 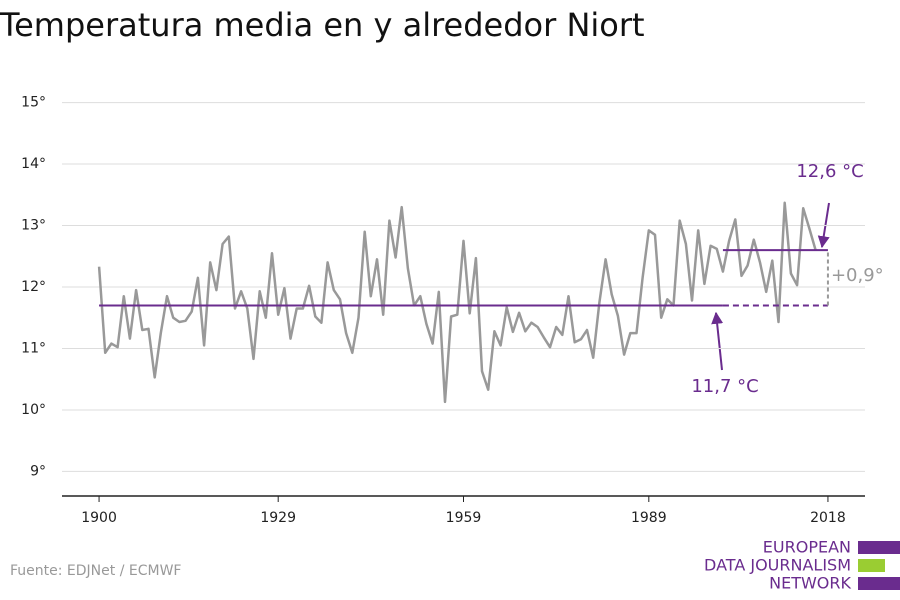 What do you see at coordinates (322, 25) in the screenshot?
I see `chart-title: Temperatura media en y alrededor Niort` at bounding box center [322, 25].